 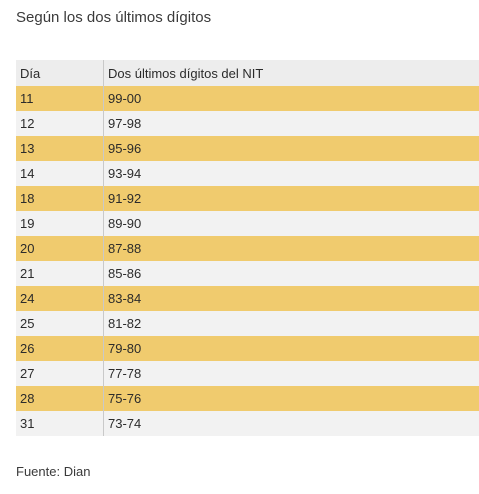 I want to click on table-row: 18 91-92, so click(x=247, y=198).